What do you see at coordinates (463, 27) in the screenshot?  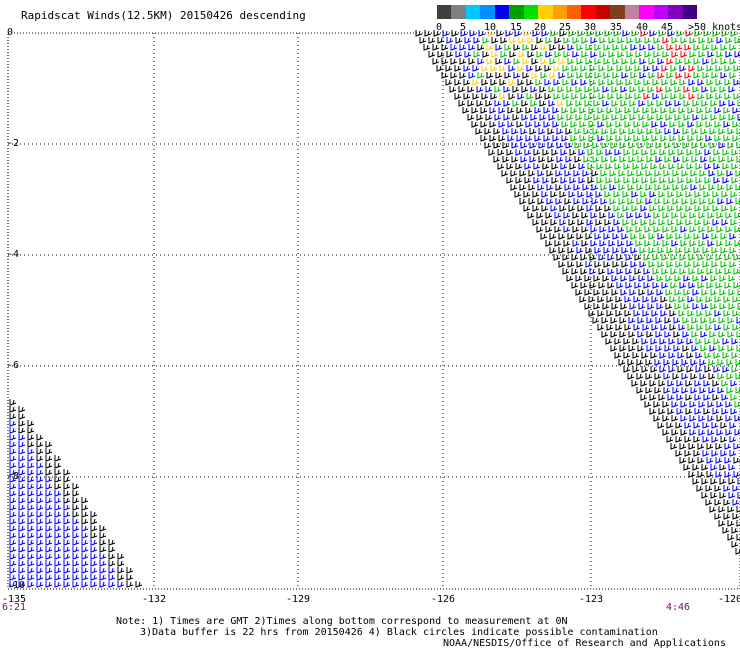 I see `legend-label: 5` at bounding box center [463, 27].